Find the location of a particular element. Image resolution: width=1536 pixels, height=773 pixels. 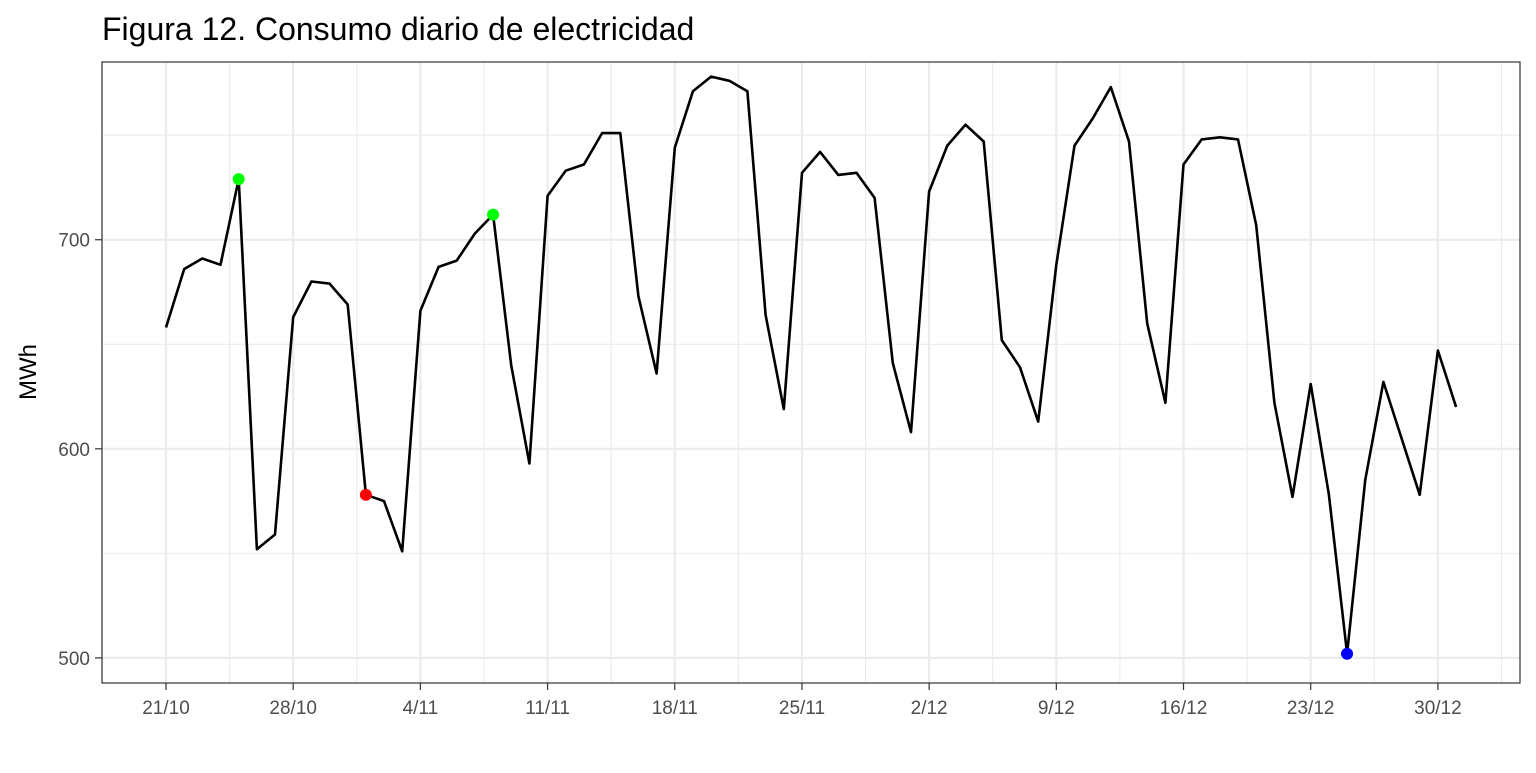

x-tick-label: 18/11 is located at coordinates (675, 708).